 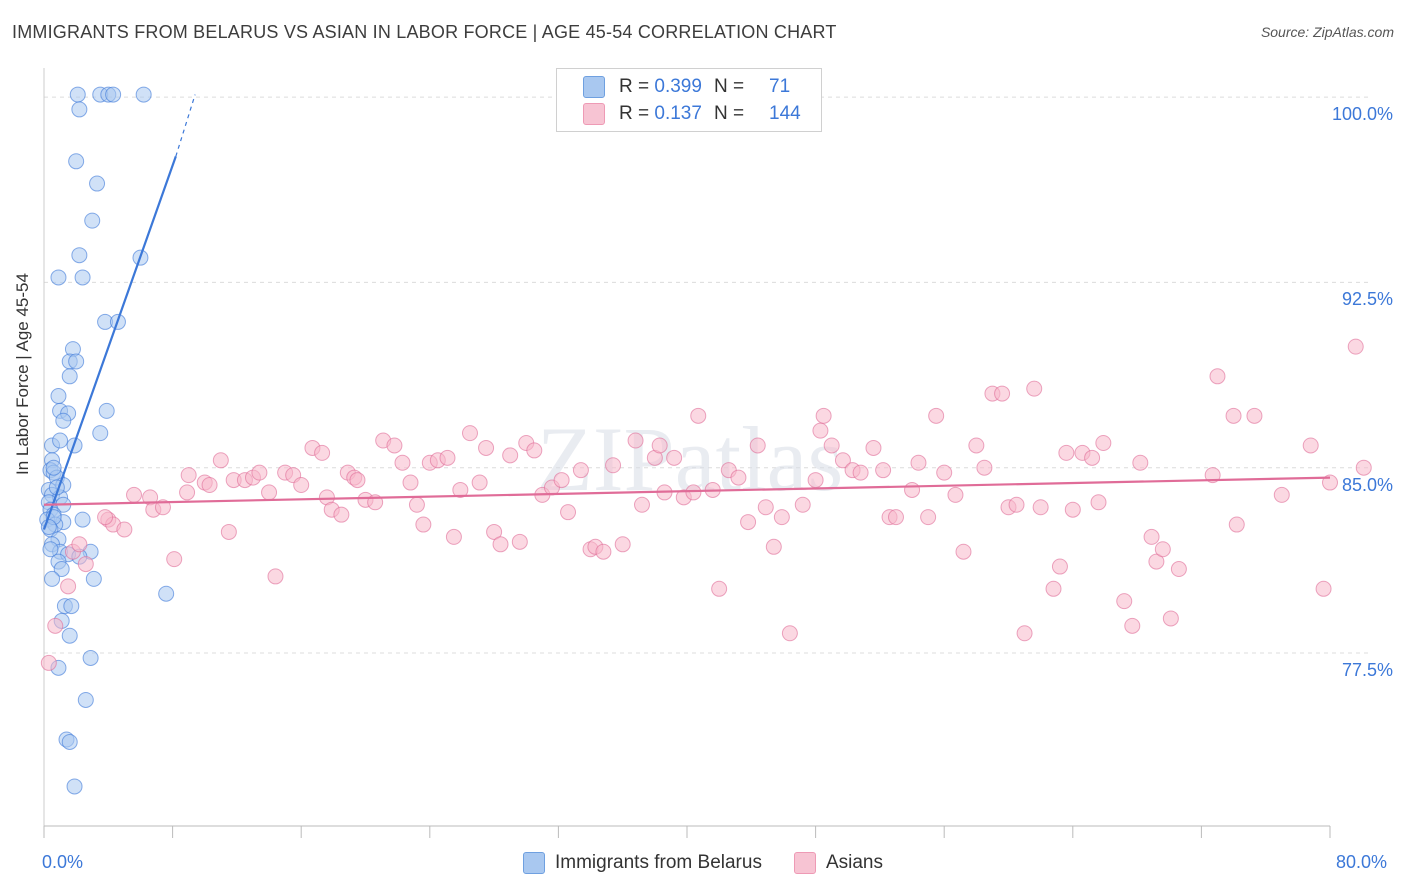 I want to click on bottom-legend: Immigrants from Belarus Asians, so click(x=703, y=863).